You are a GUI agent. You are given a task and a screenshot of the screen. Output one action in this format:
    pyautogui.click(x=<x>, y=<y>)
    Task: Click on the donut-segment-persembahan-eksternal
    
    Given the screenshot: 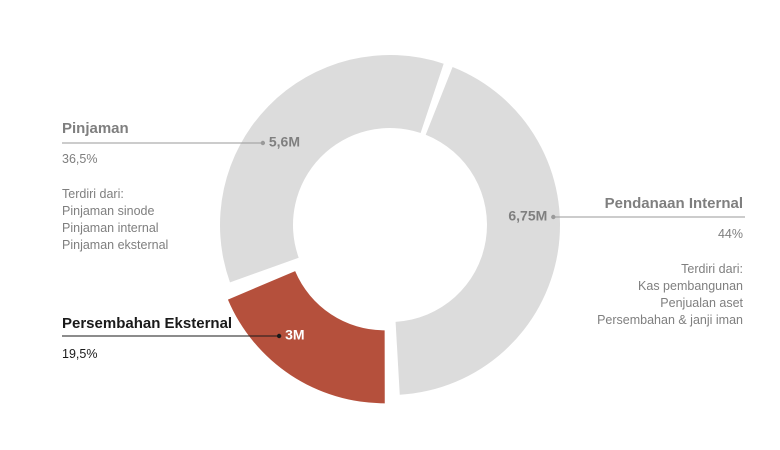 What is the action you would take?
    pyautogui.click(x=306, y=337)
    